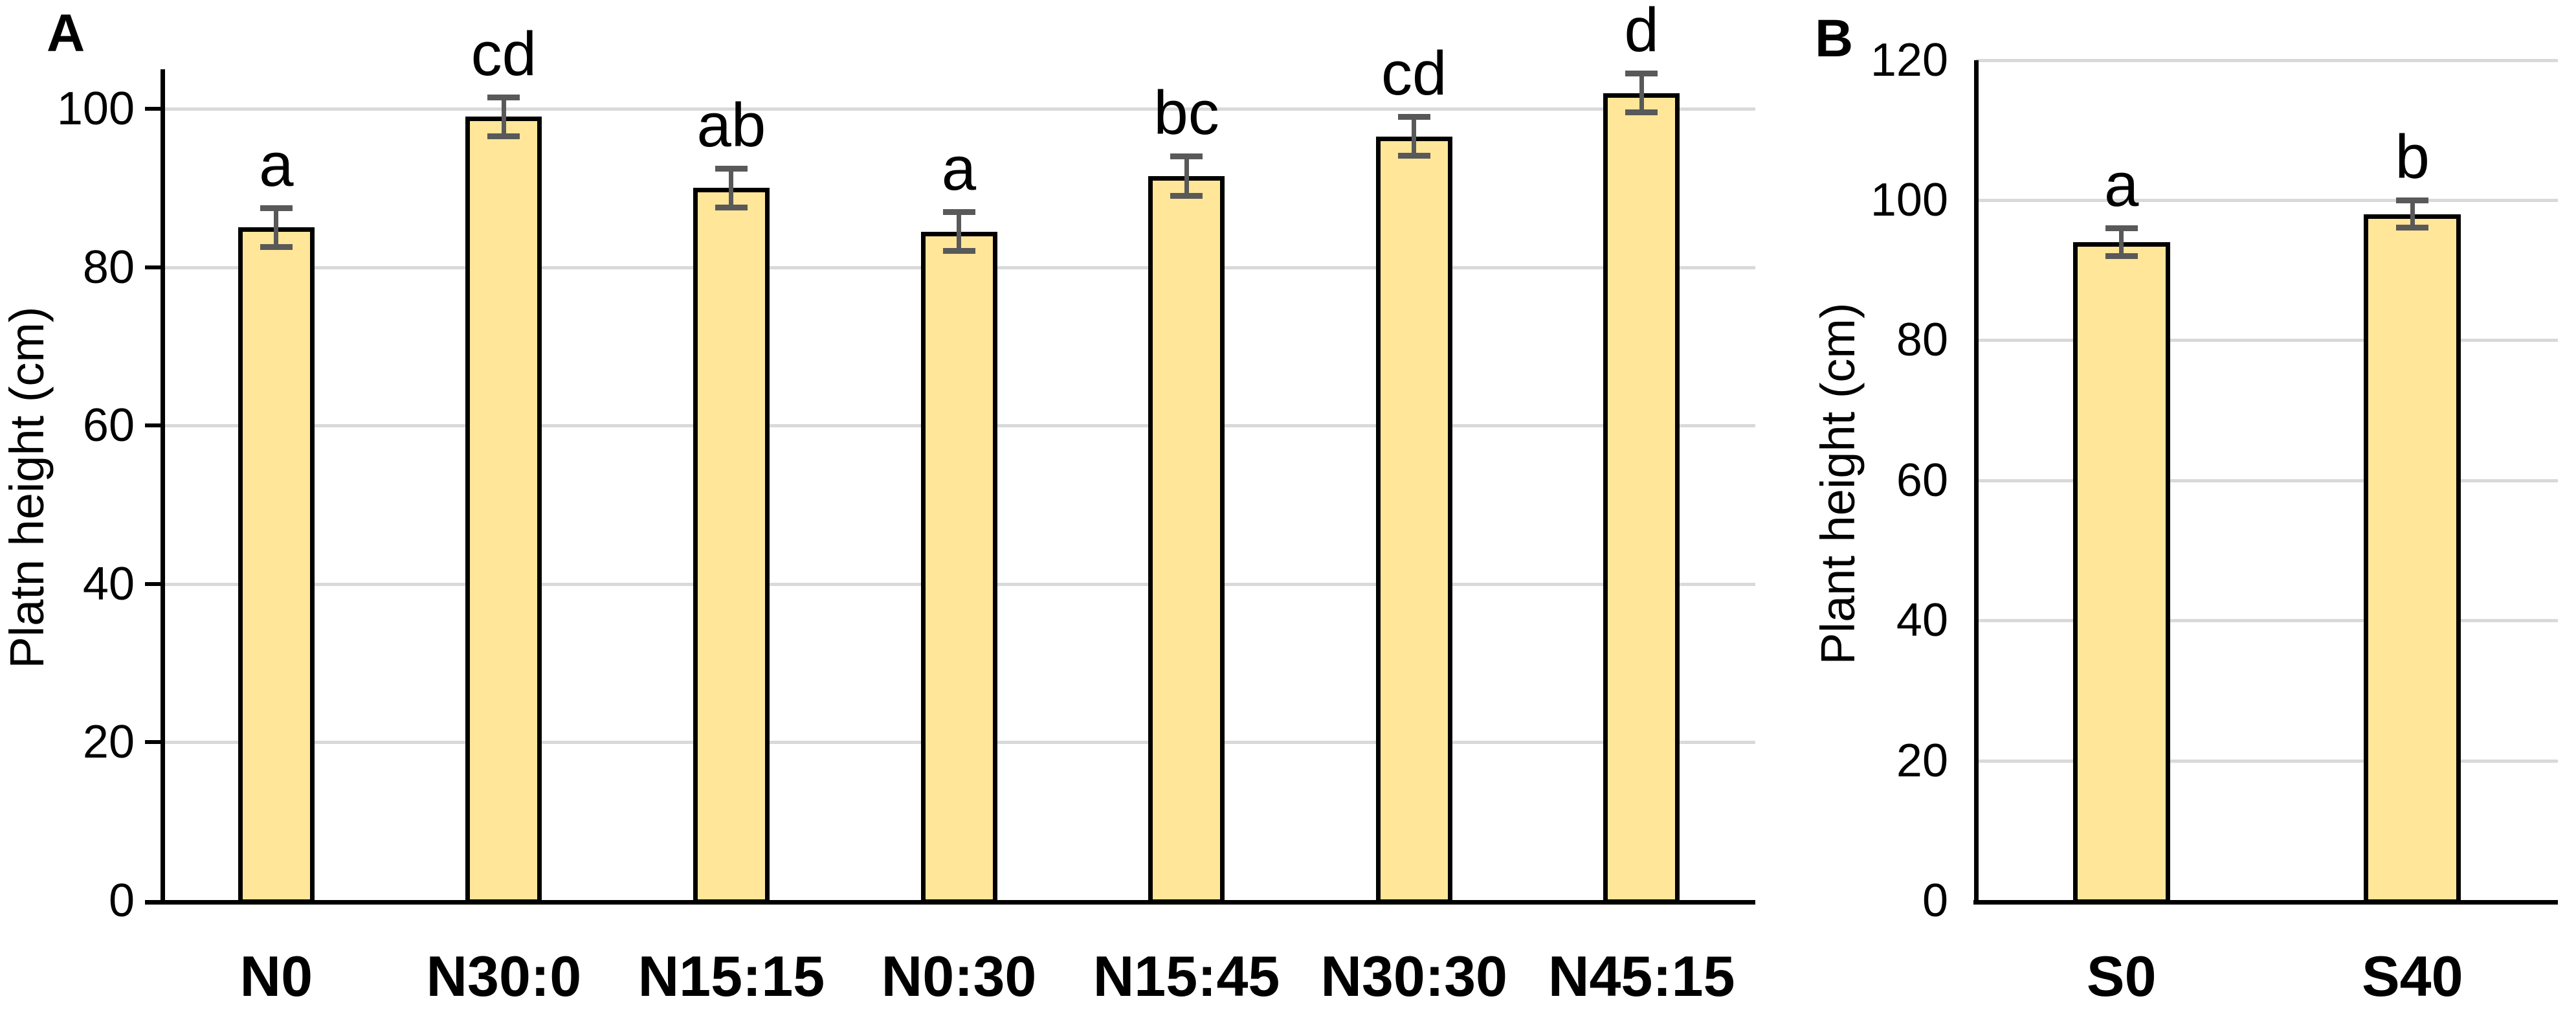 The width and height of the screenshot is (2576, 1025). I want to click on error-bar-N30:30, so click(1414, 137).